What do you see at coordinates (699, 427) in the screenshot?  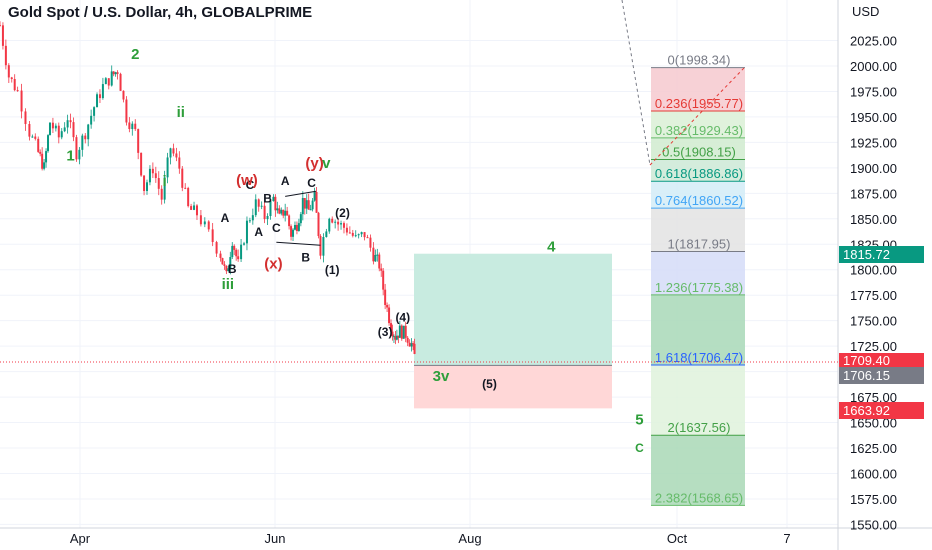 I see `fib-level-label: 2(1637.56)` at bounding box center [699, 427].